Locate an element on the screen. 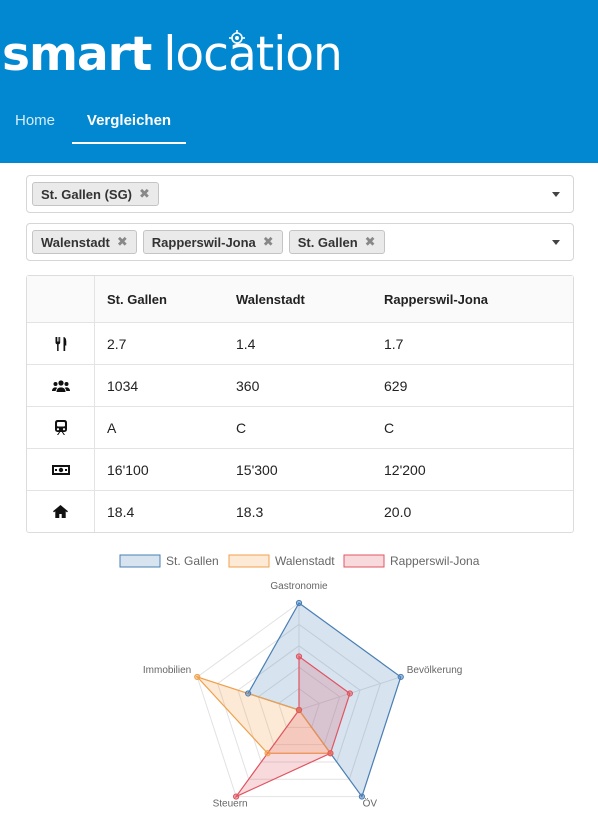 This screenshot has width=598, height=833. legend-label: Rapperswil-Jona is located at coordinates (435, 561).